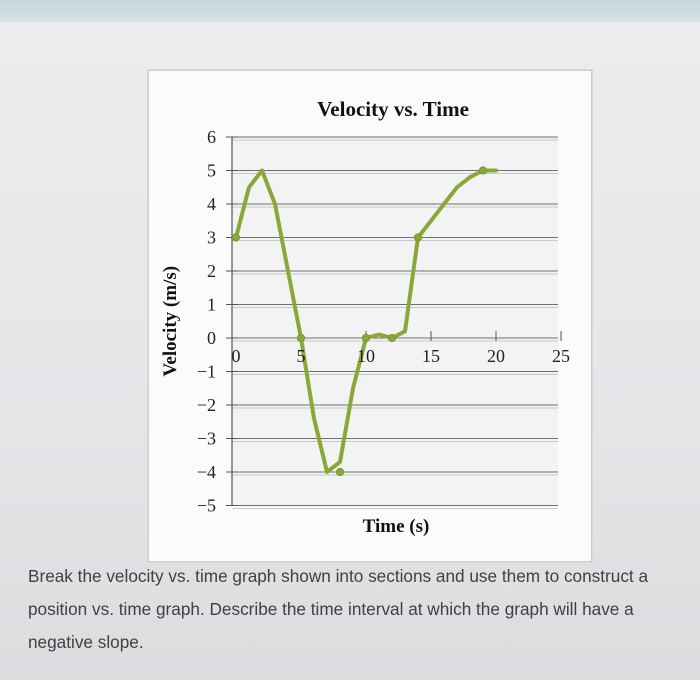  Describe the element at coordinates (396, 526) in the screenshot. I see `x-axis-label: Time (s)` at that location.